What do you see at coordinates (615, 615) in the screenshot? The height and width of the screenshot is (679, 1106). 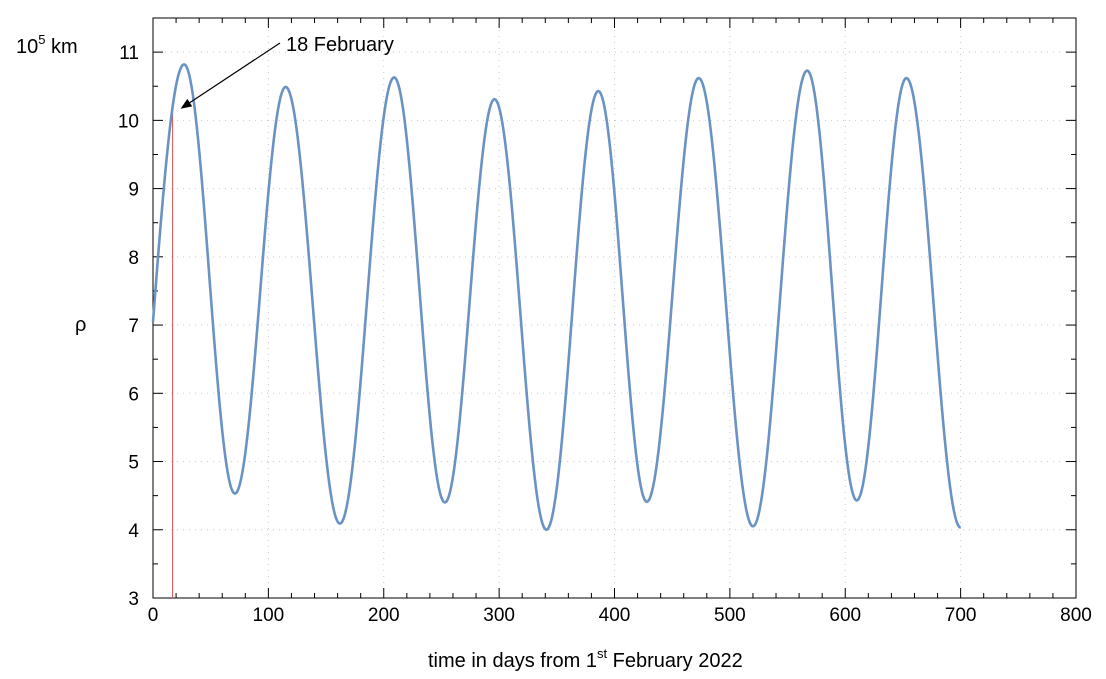 I see `x-tick-label: 400` at bounding box center [615, 615].